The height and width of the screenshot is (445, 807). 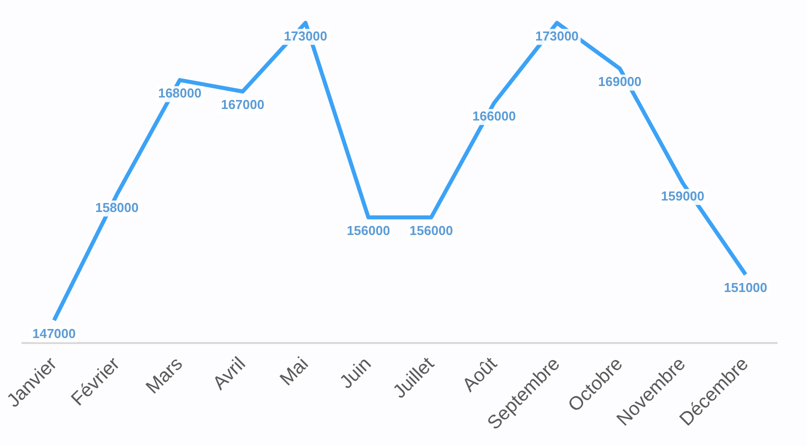 What do you see at coordinates (242, 104) in the screenshot?
I see `data-label: 167000` at bounding box center [242, 104].